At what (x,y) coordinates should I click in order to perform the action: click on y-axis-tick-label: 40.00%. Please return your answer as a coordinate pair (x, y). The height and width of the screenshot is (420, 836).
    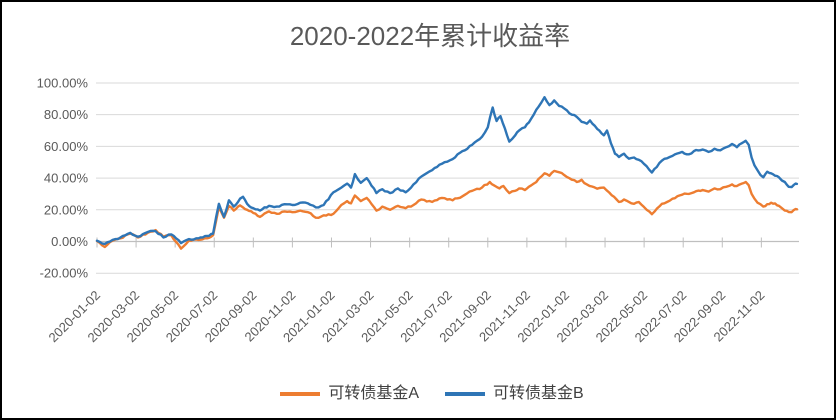
    Looking at the image, I should click on (66, 178).